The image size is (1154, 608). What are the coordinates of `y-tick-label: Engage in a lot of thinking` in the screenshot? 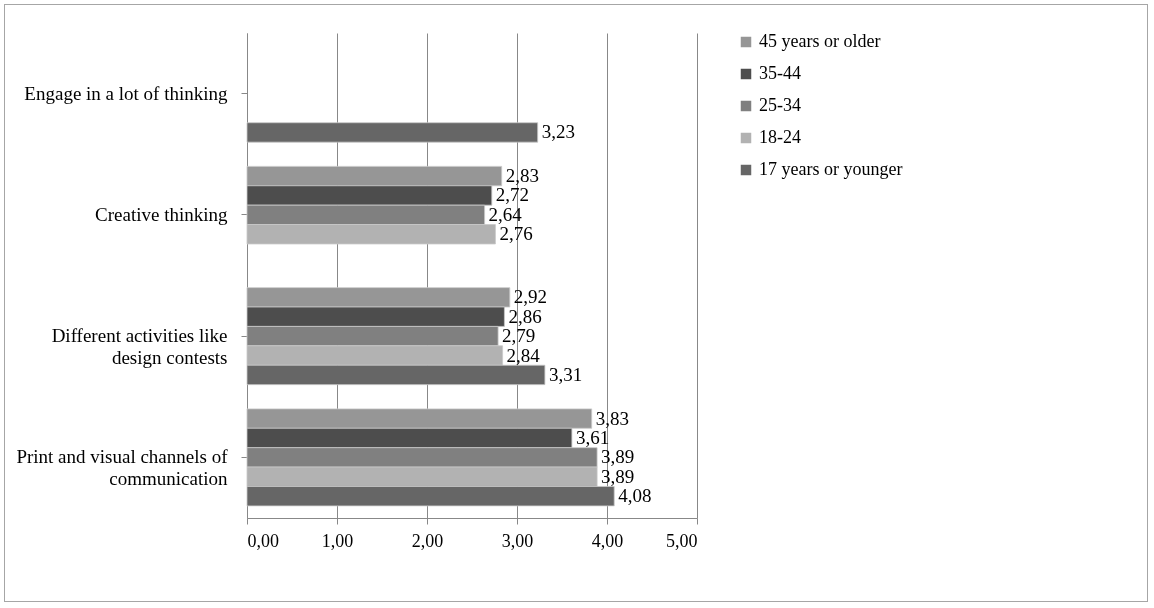 It's located at (126, 93).